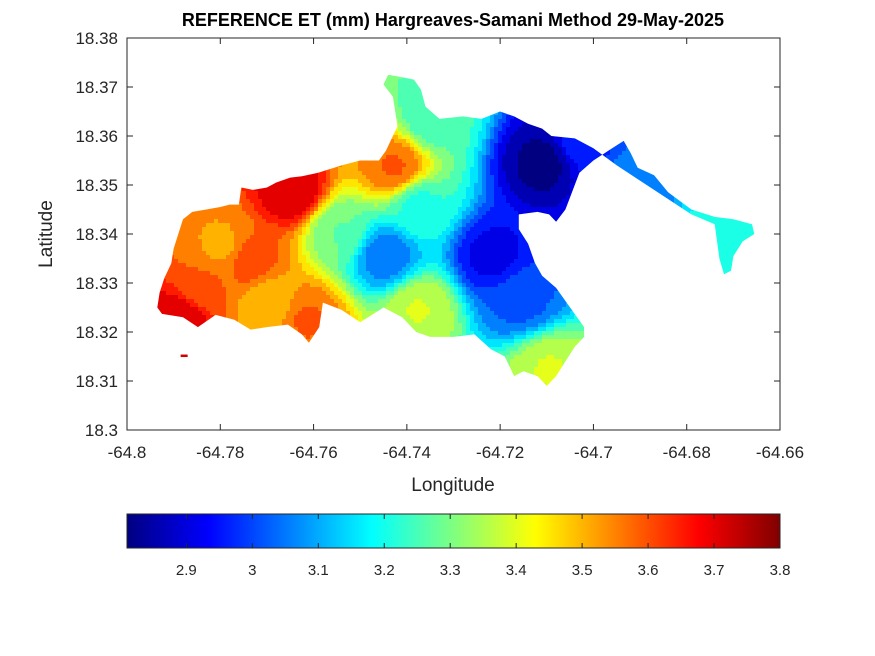 The height and width of the screenshot is (656, 875). Describe the element at coordinates (101, 430) in the screenshot. I see `y-tick-label: 18.3` at that location.